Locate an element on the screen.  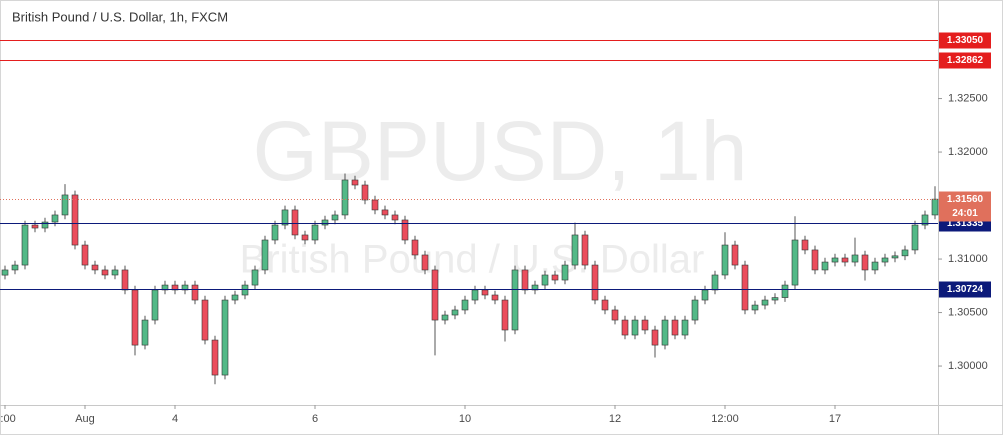
level-label: 1.32862 is located at coordinates (965, 60).